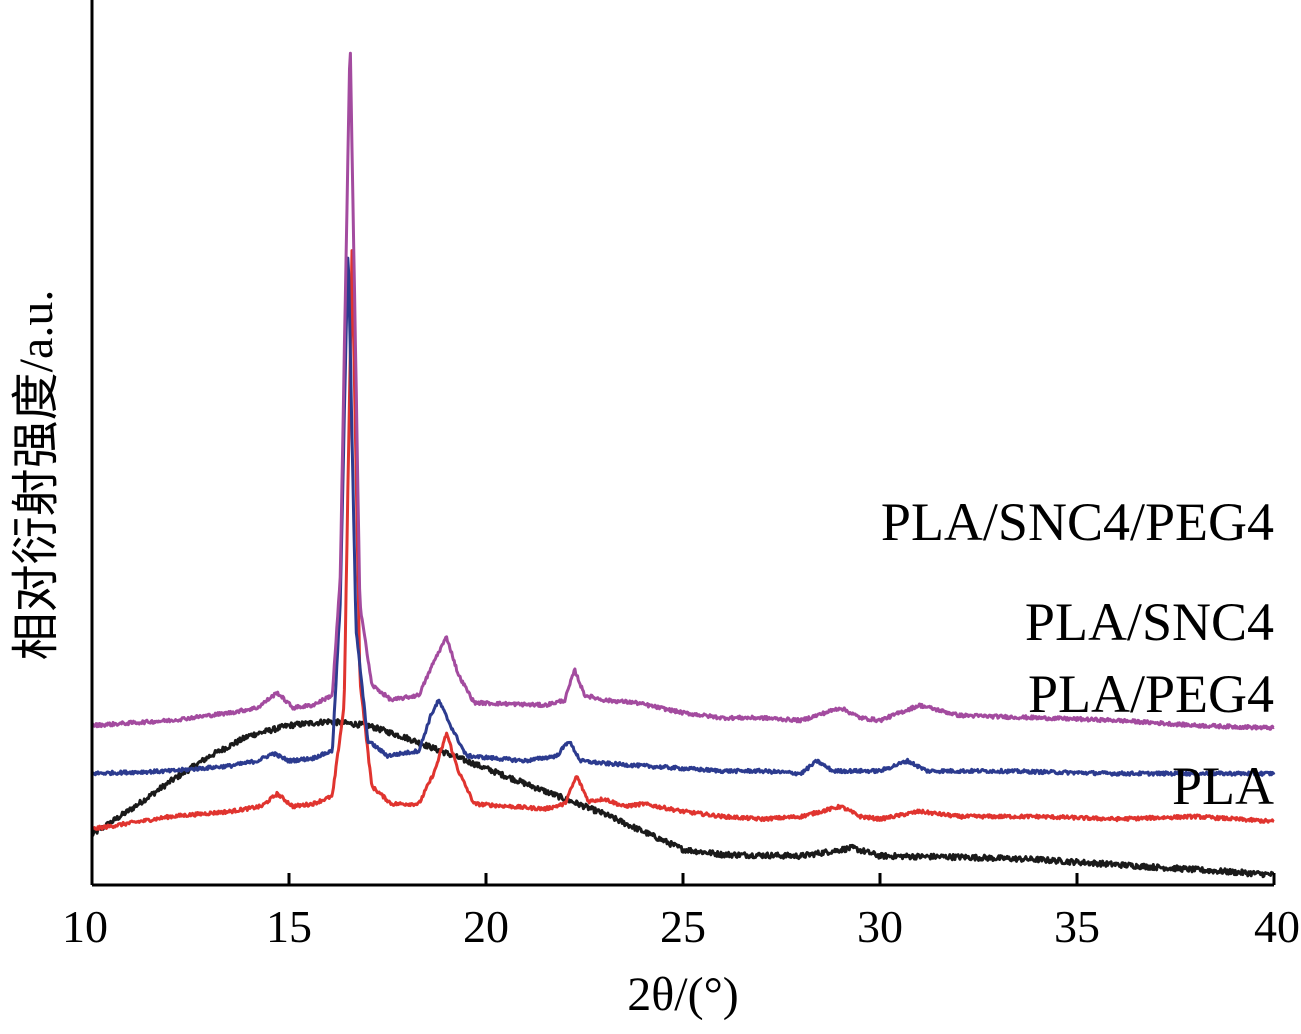 The height and width of the screenshot is (1034, 1301). What do you see at coordinates (1151, 694) in the screenshot?
I see `series-label: PLA/PEG4` at bounding box center [1151, 694].